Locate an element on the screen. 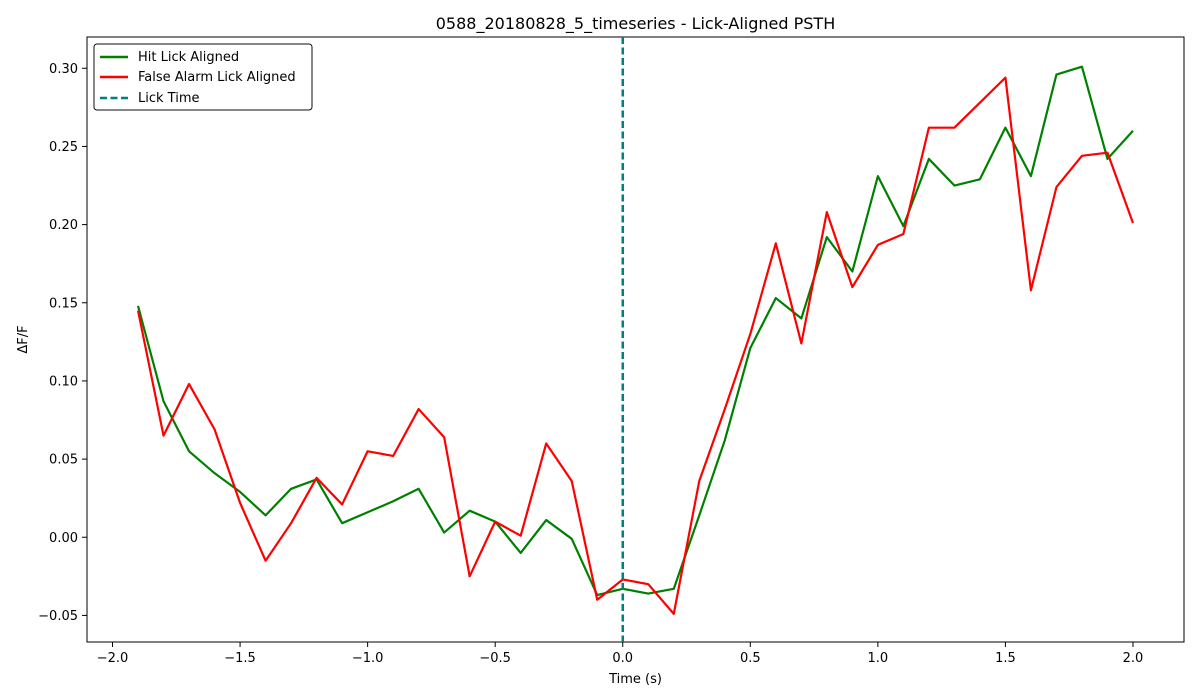  y-axis: −0.05 0.00 0.05 0.10 0.15 0.20 0.25 0.30 is located at coordinates (62, 343).